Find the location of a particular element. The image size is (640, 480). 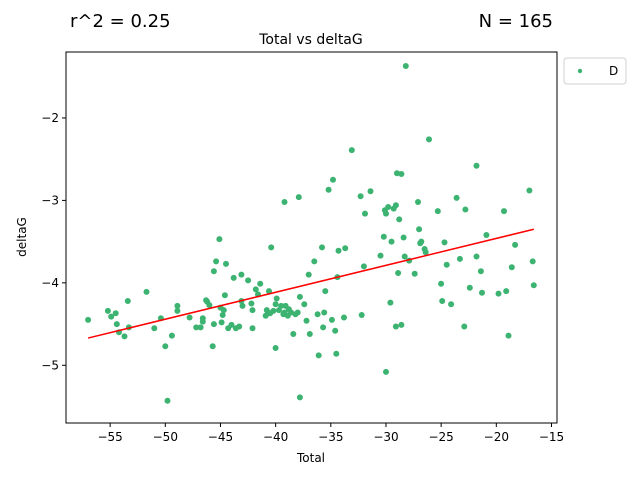

x-tick-label: −30 is located at coordinates (385, 437).